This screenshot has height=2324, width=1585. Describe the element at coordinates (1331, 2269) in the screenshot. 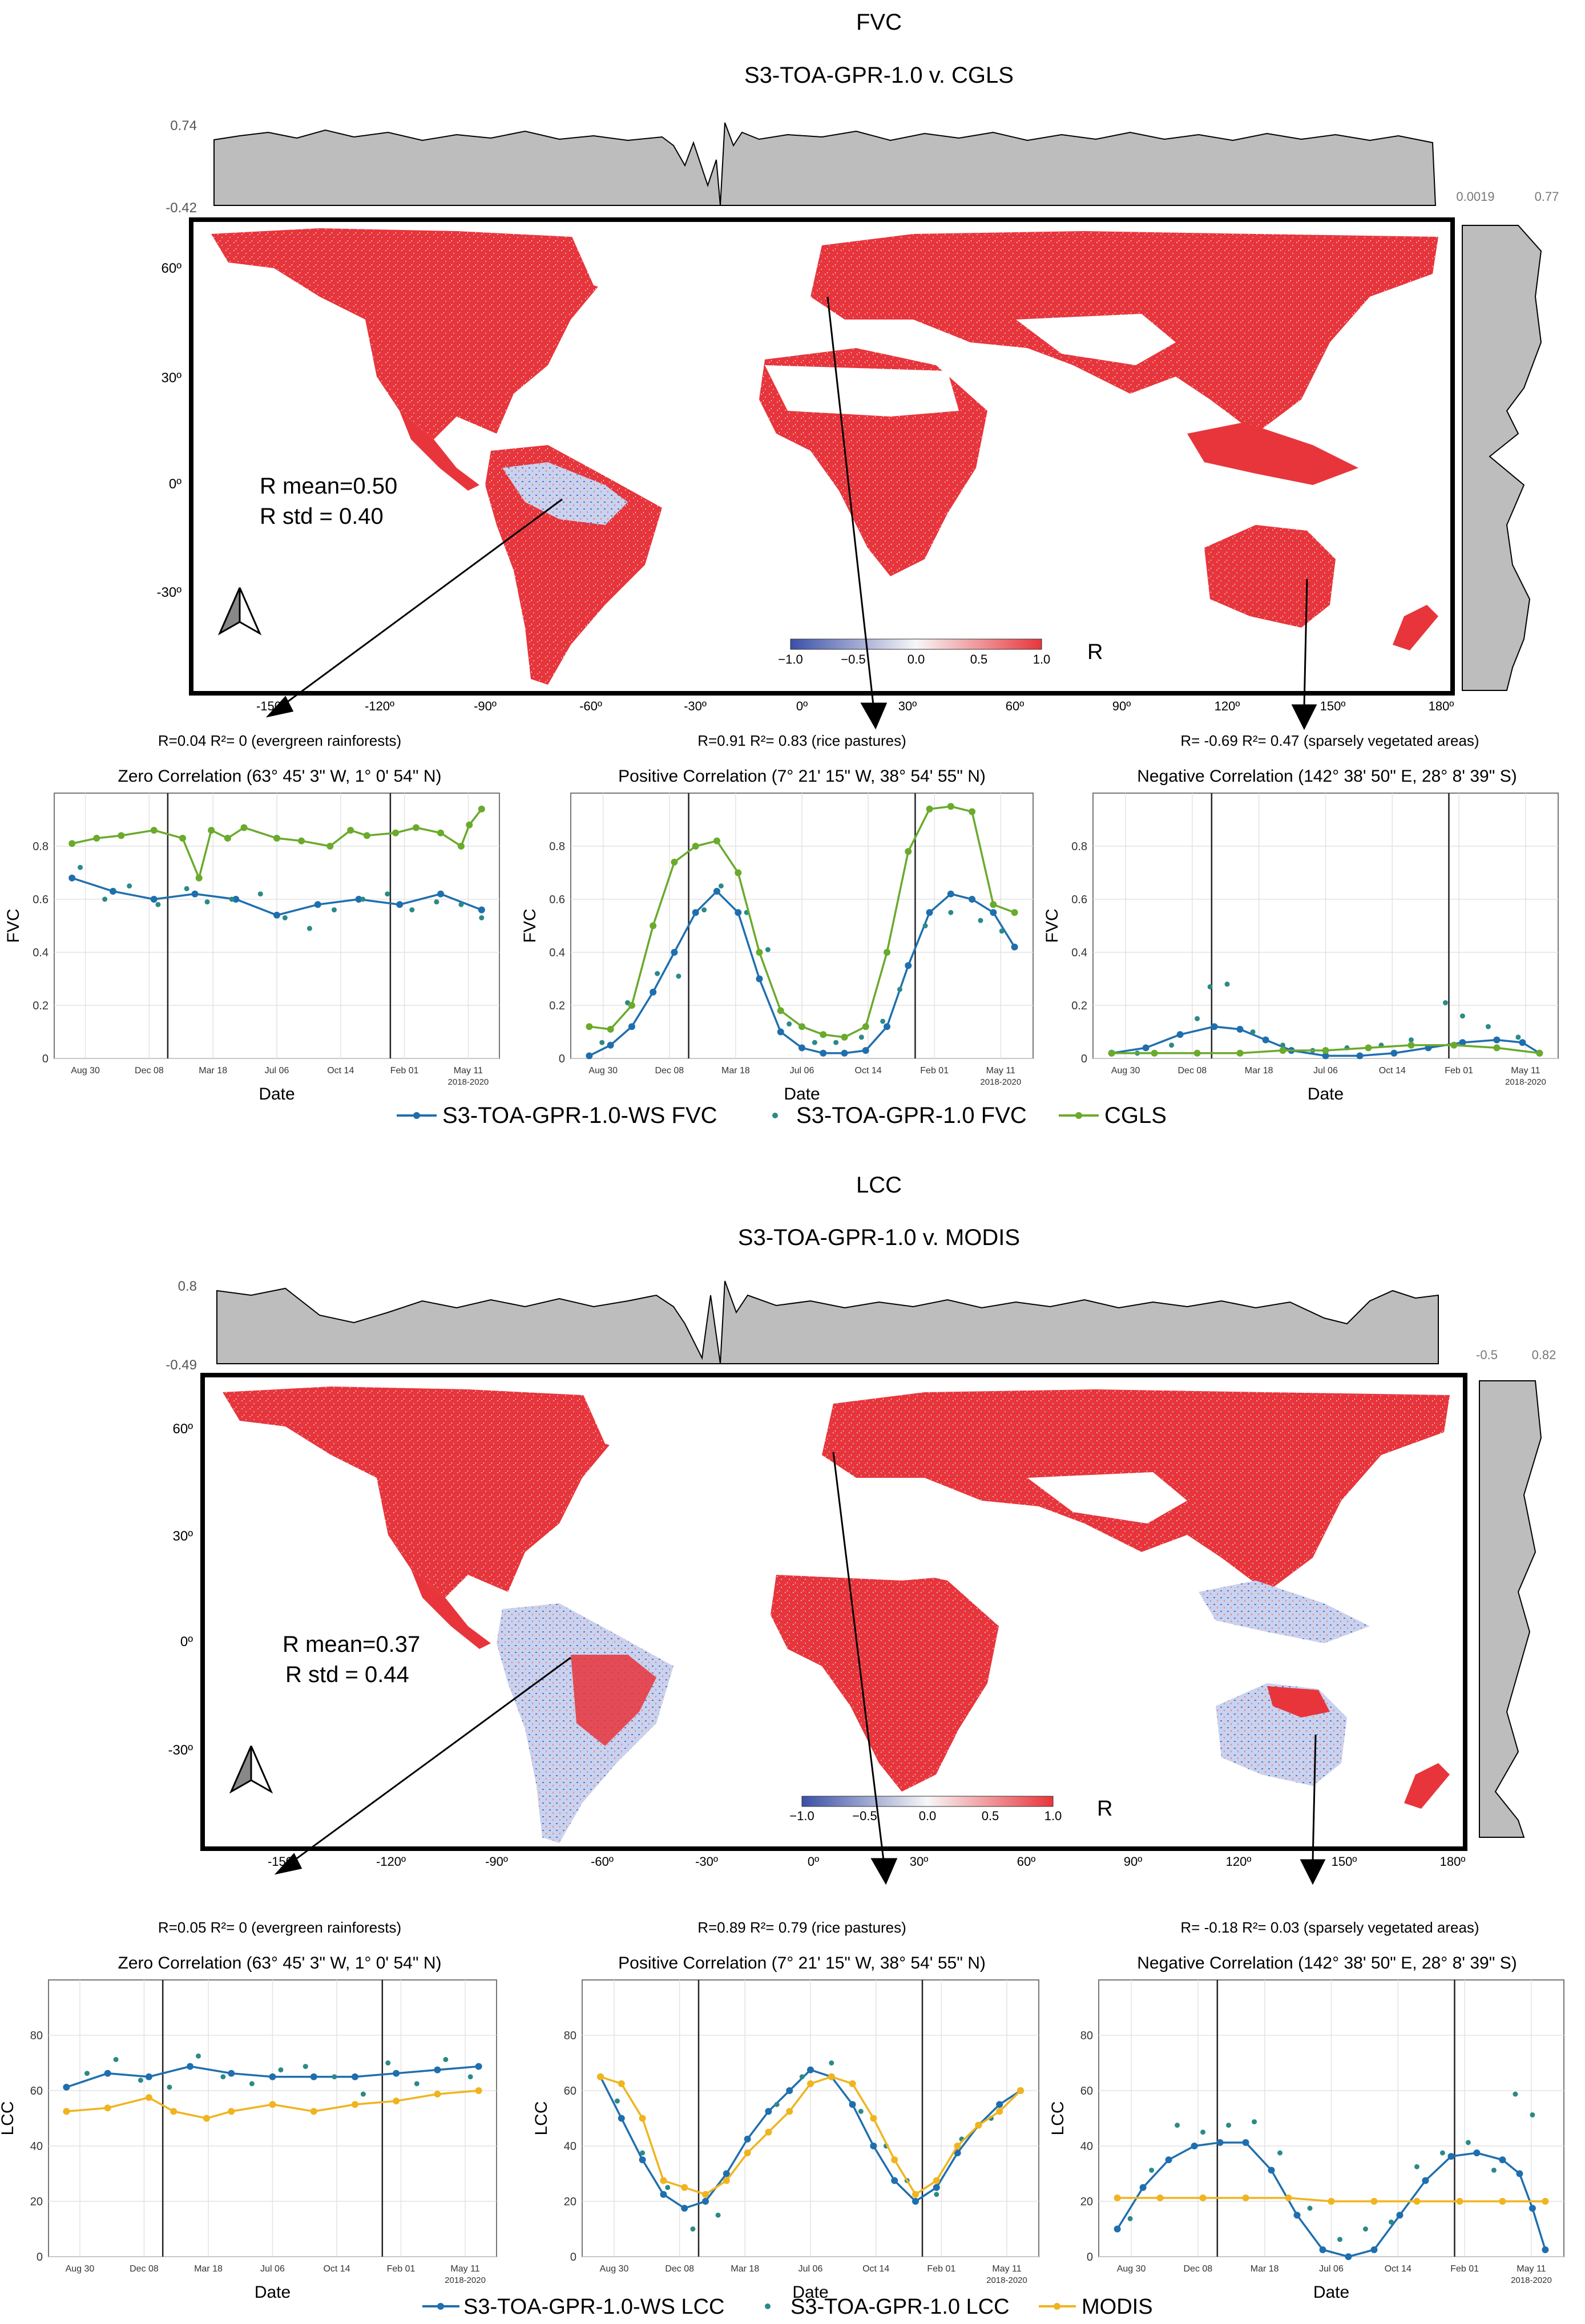

I see `x-tick-label: Jul 06` at that location.